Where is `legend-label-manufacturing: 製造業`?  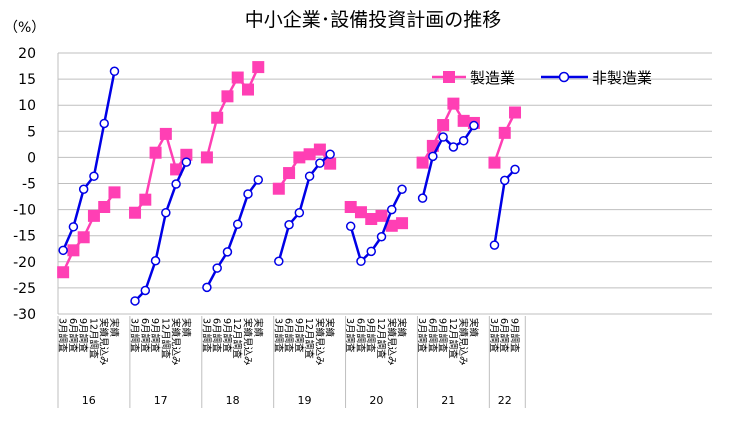 legend-label-manufacturing: 製造業 is located at coordinates (492, 78).